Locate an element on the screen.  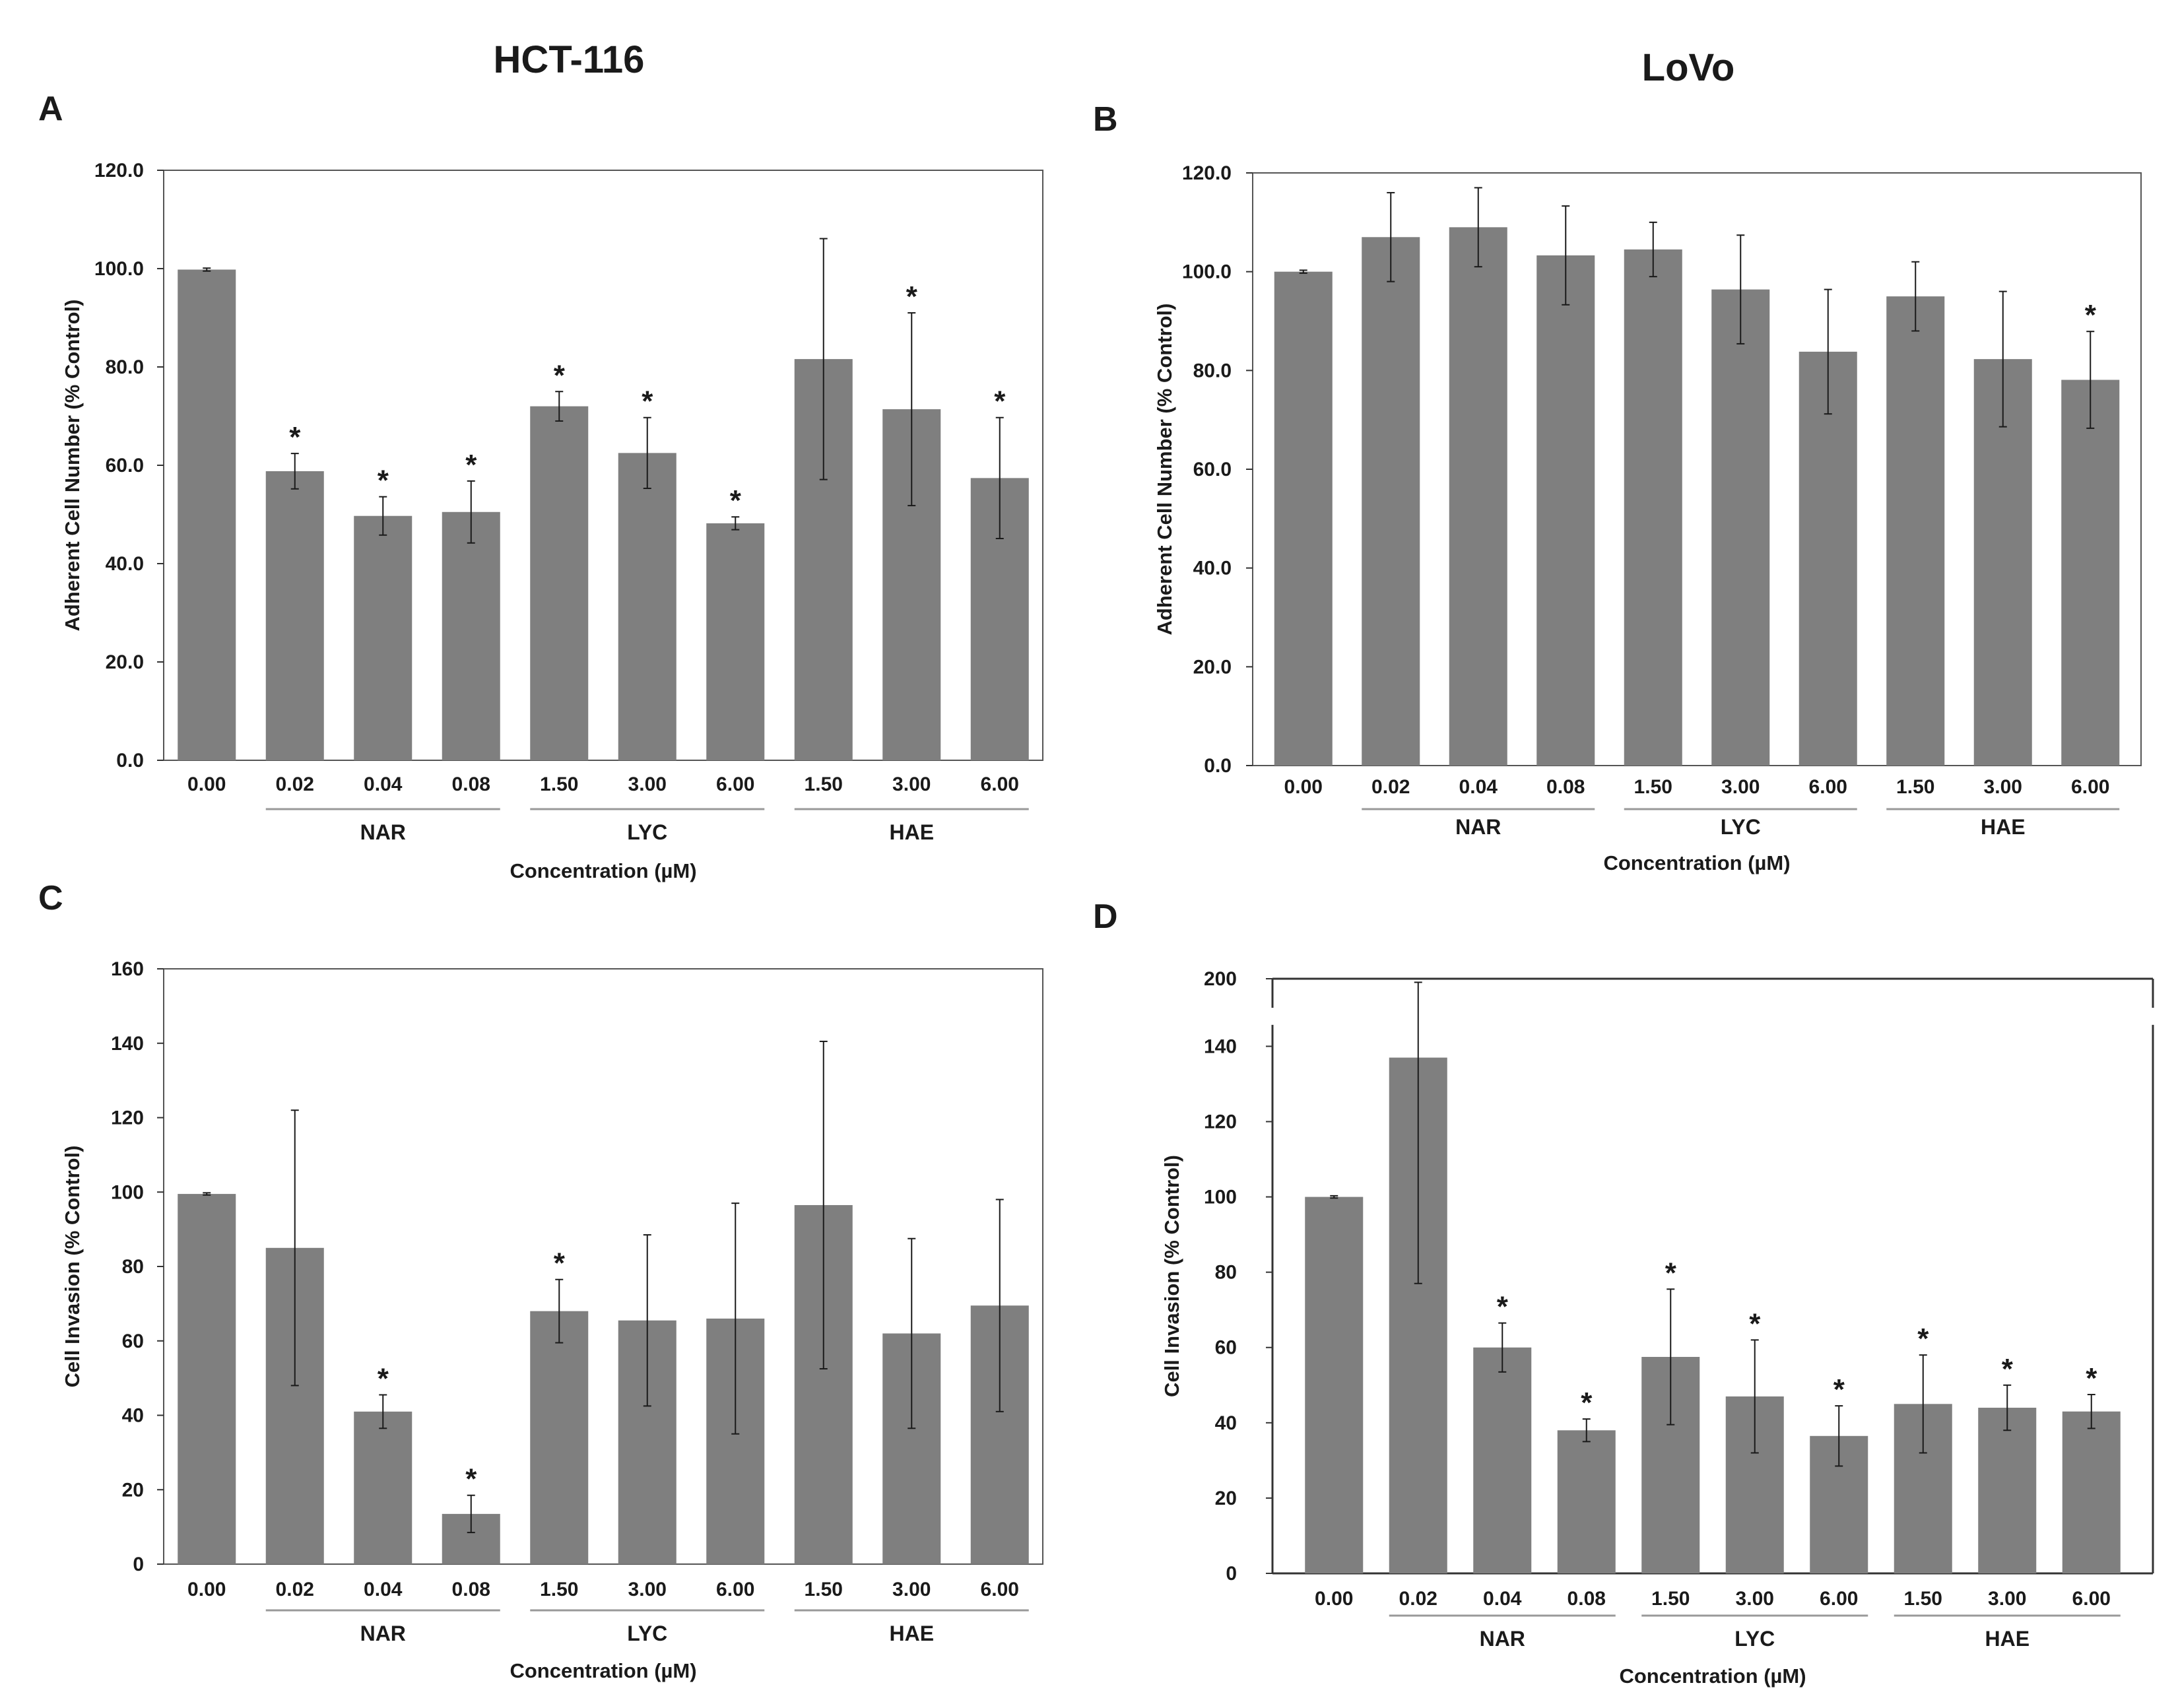
y-tick-label: 100 is located at coordinates (128, 1192).